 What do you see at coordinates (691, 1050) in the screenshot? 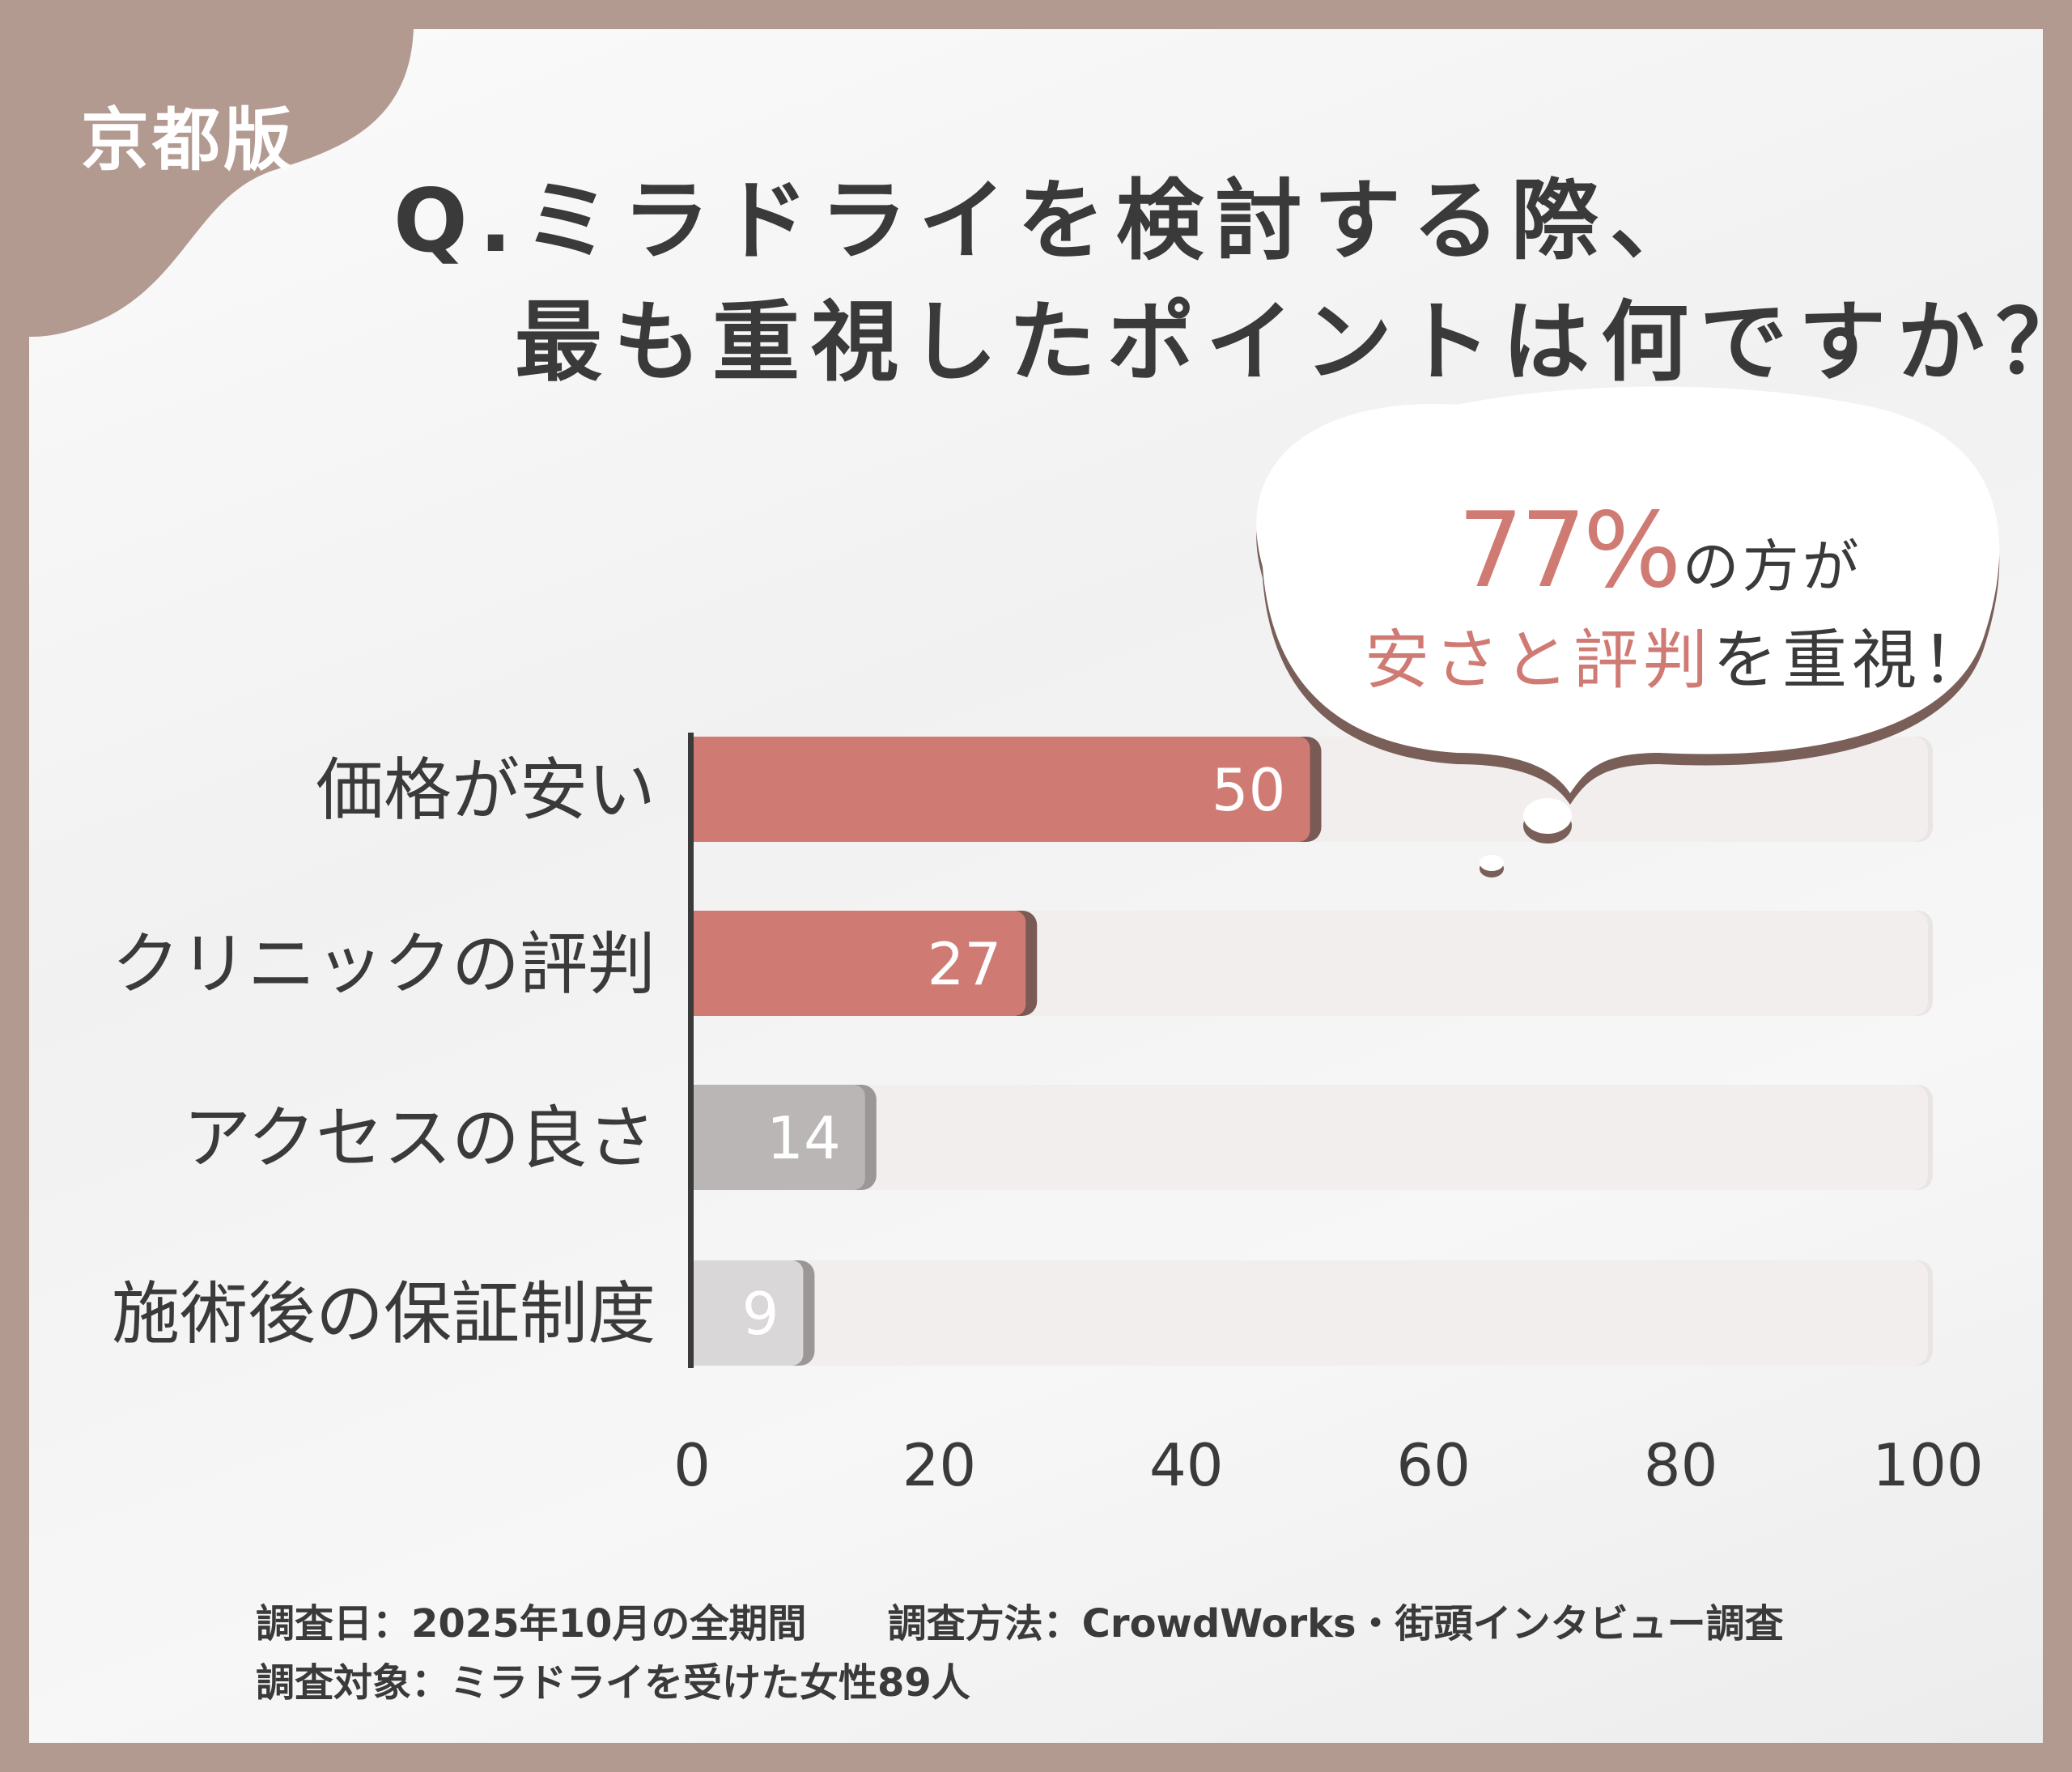
I see `y-axis-line` at bounding box center [691, 1050].